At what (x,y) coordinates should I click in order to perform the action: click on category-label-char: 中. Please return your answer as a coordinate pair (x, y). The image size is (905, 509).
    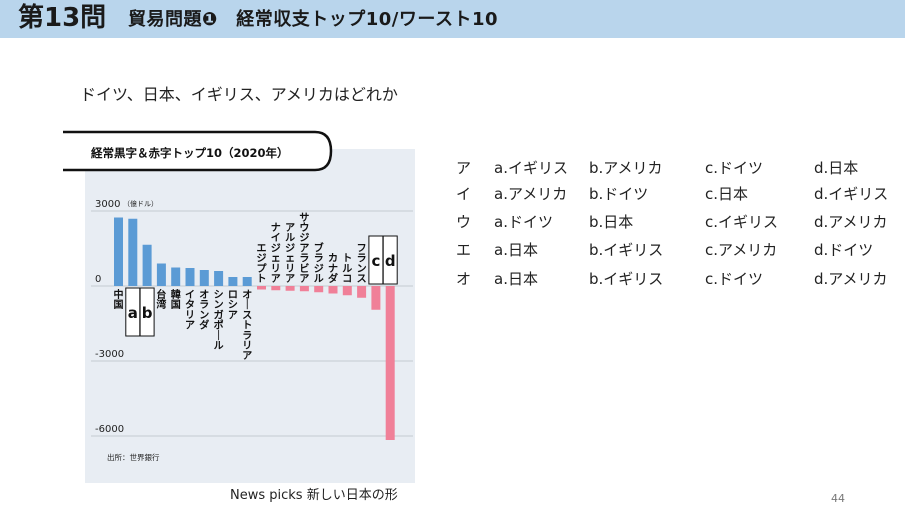
    Looking at the image, I should click on (119, 294).